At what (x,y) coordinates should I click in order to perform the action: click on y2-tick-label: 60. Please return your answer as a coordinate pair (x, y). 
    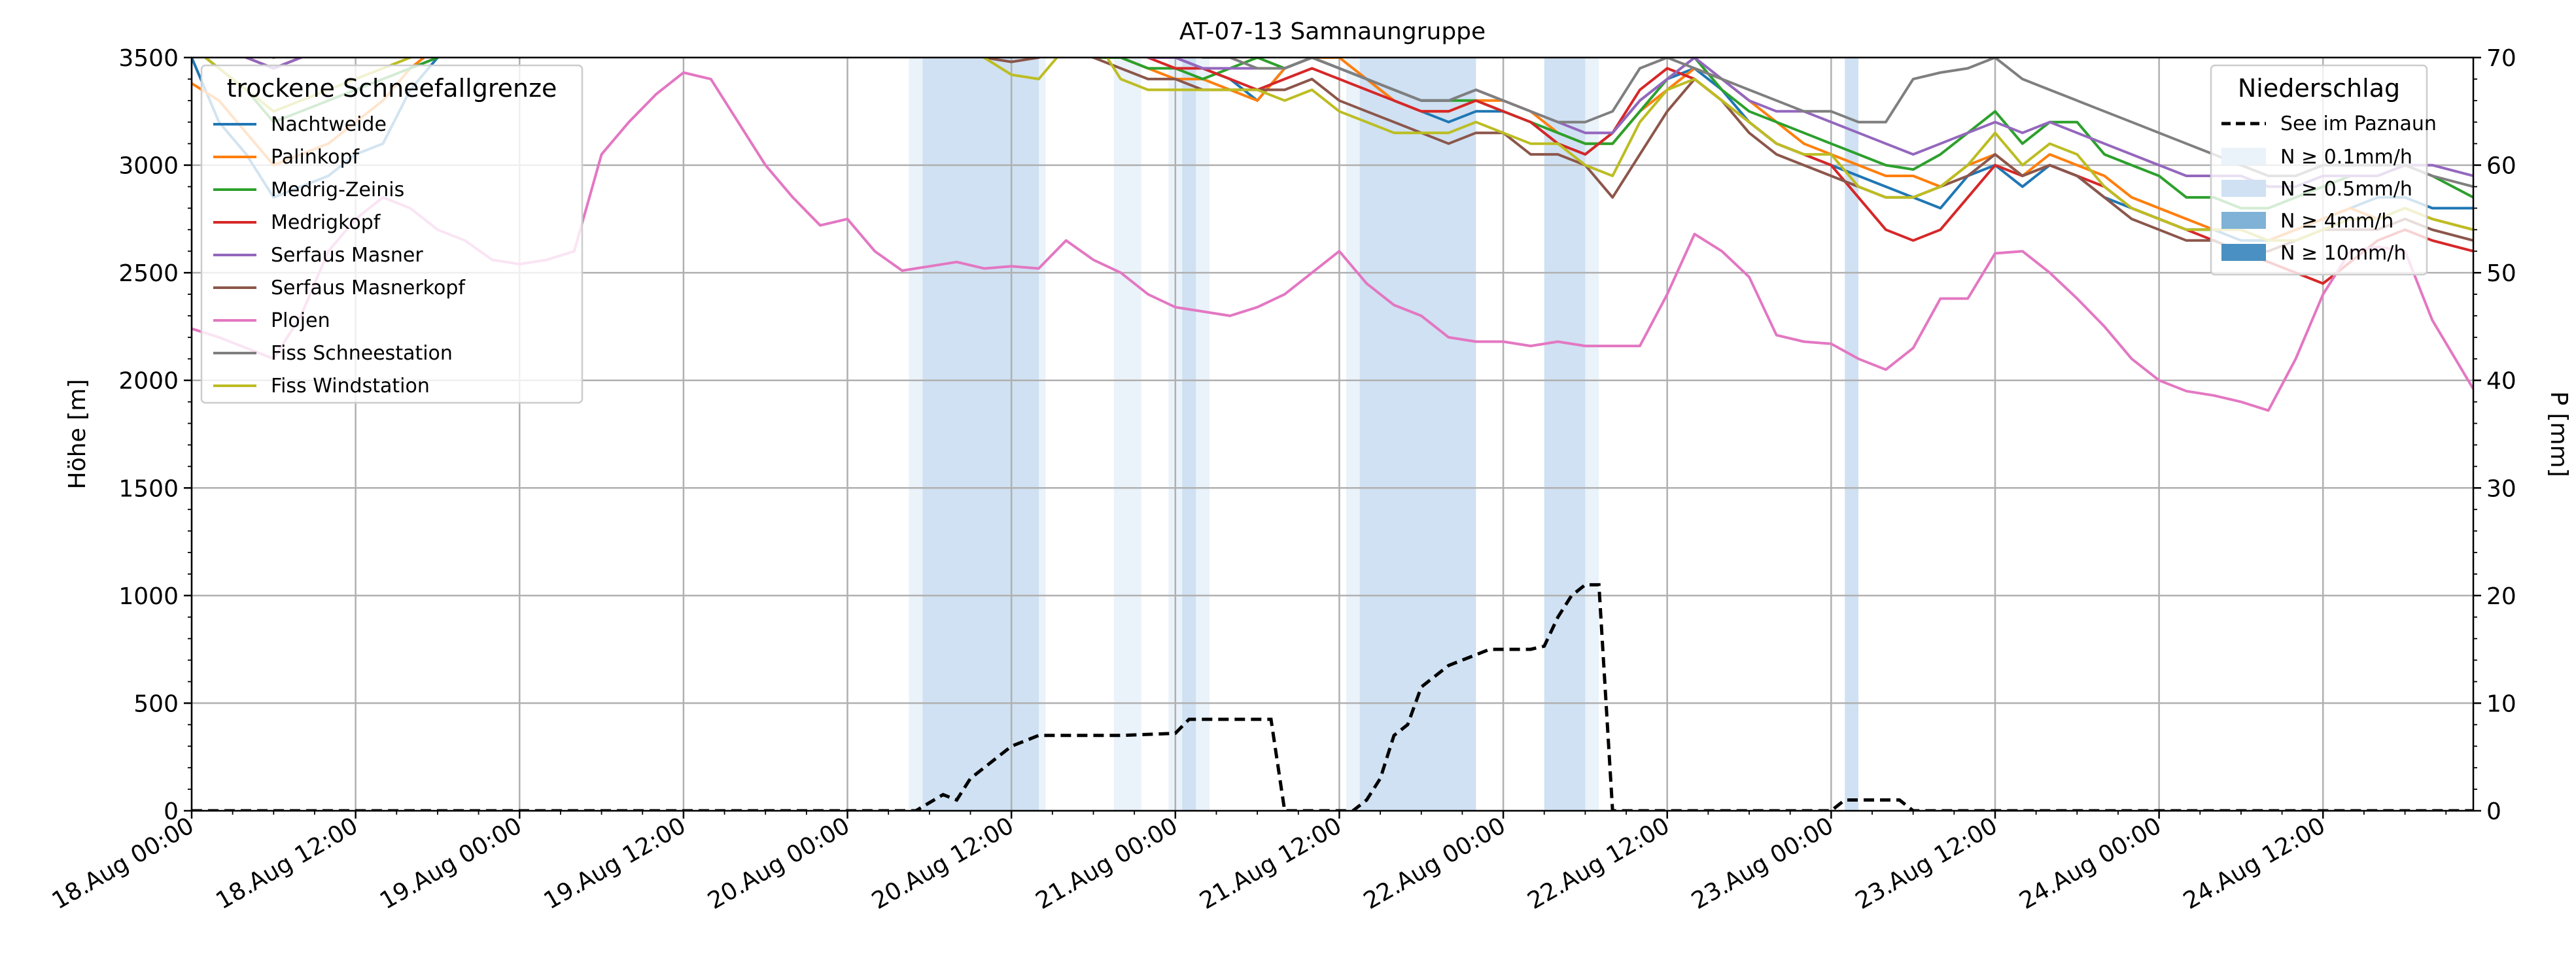
    Looking at the image, I should click on (2501, 166).